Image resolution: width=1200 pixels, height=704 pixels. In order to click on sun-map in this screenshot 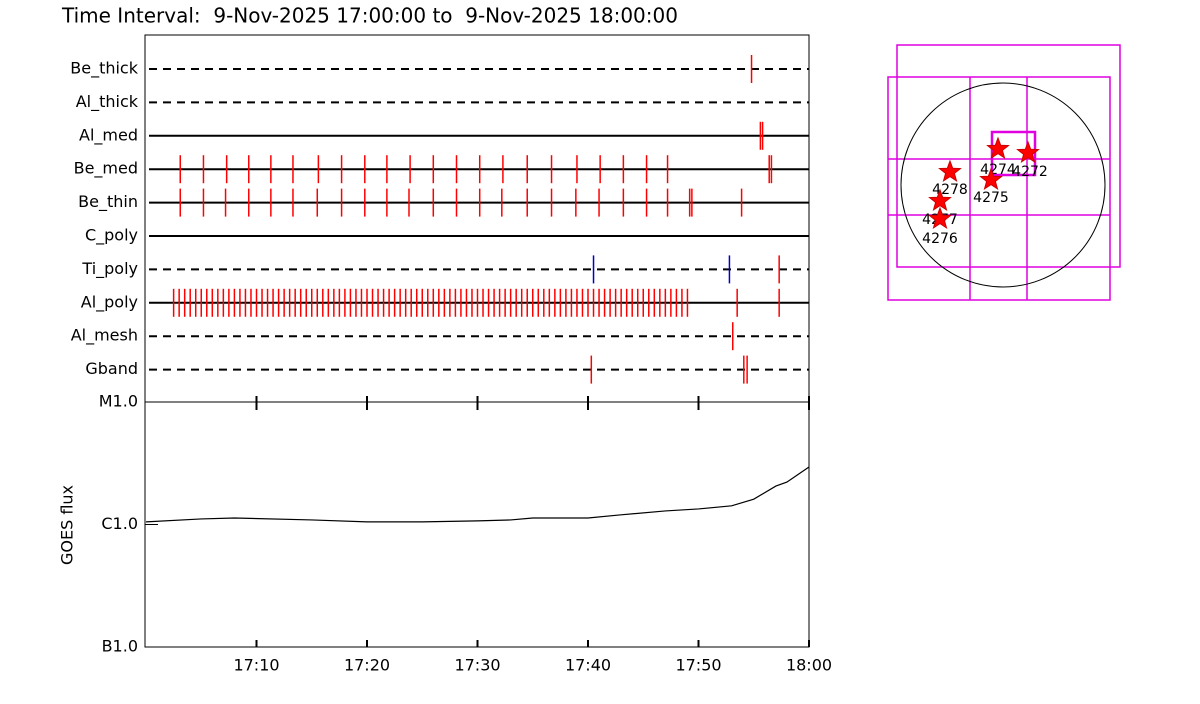, I will do `click(1004, 172)`.